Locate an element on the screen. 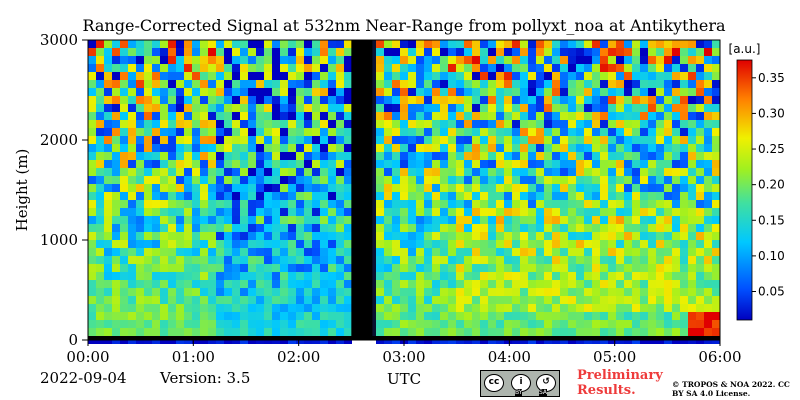  x-axis: 00:00 01:00 02:00 03:00 04:00 05:00 06:00 is located at coordinates (404, 353).